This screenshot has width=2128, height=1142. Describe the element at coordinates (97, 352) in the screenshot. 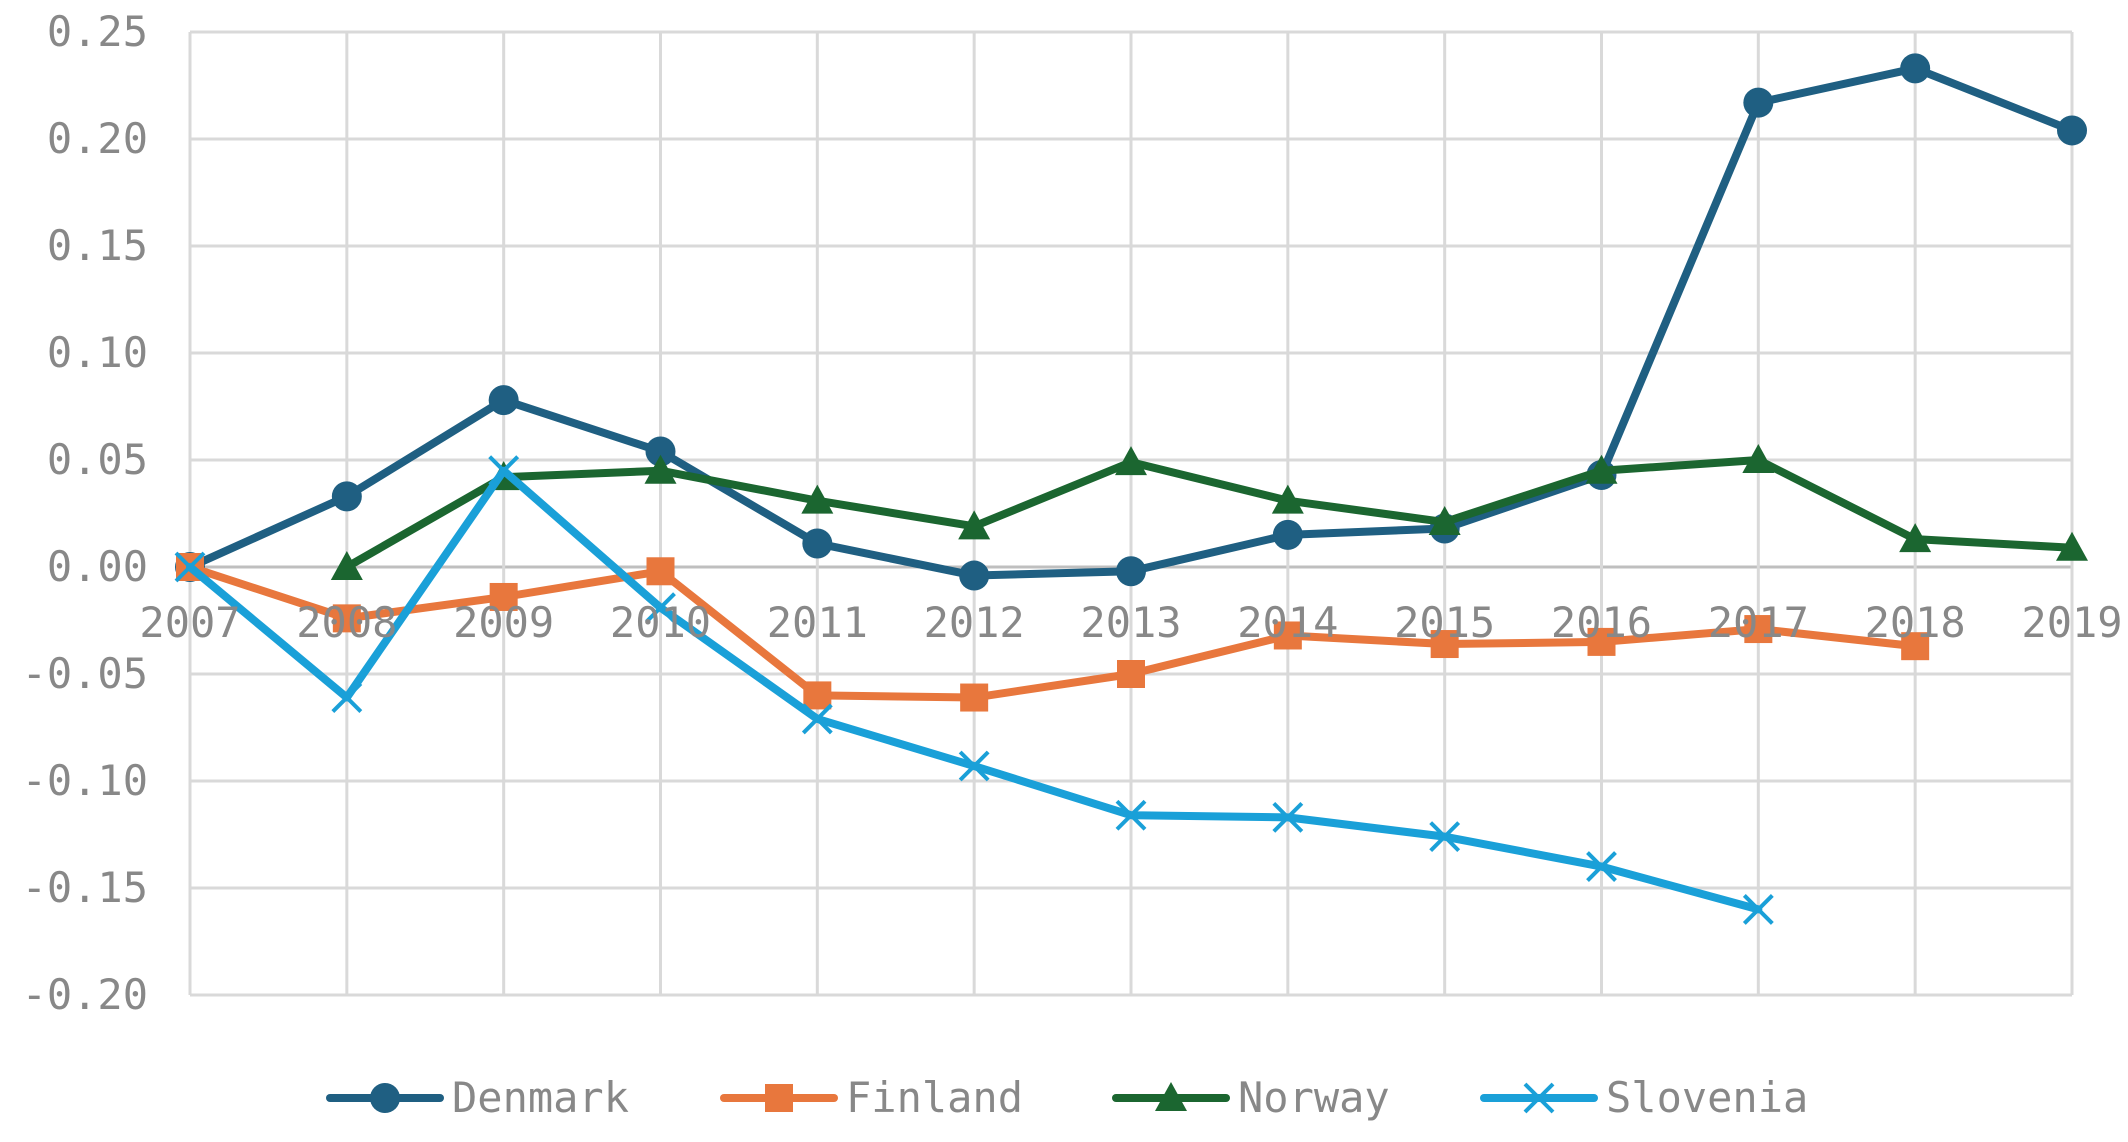

I see `y-tick-label: 0.10` at that location.